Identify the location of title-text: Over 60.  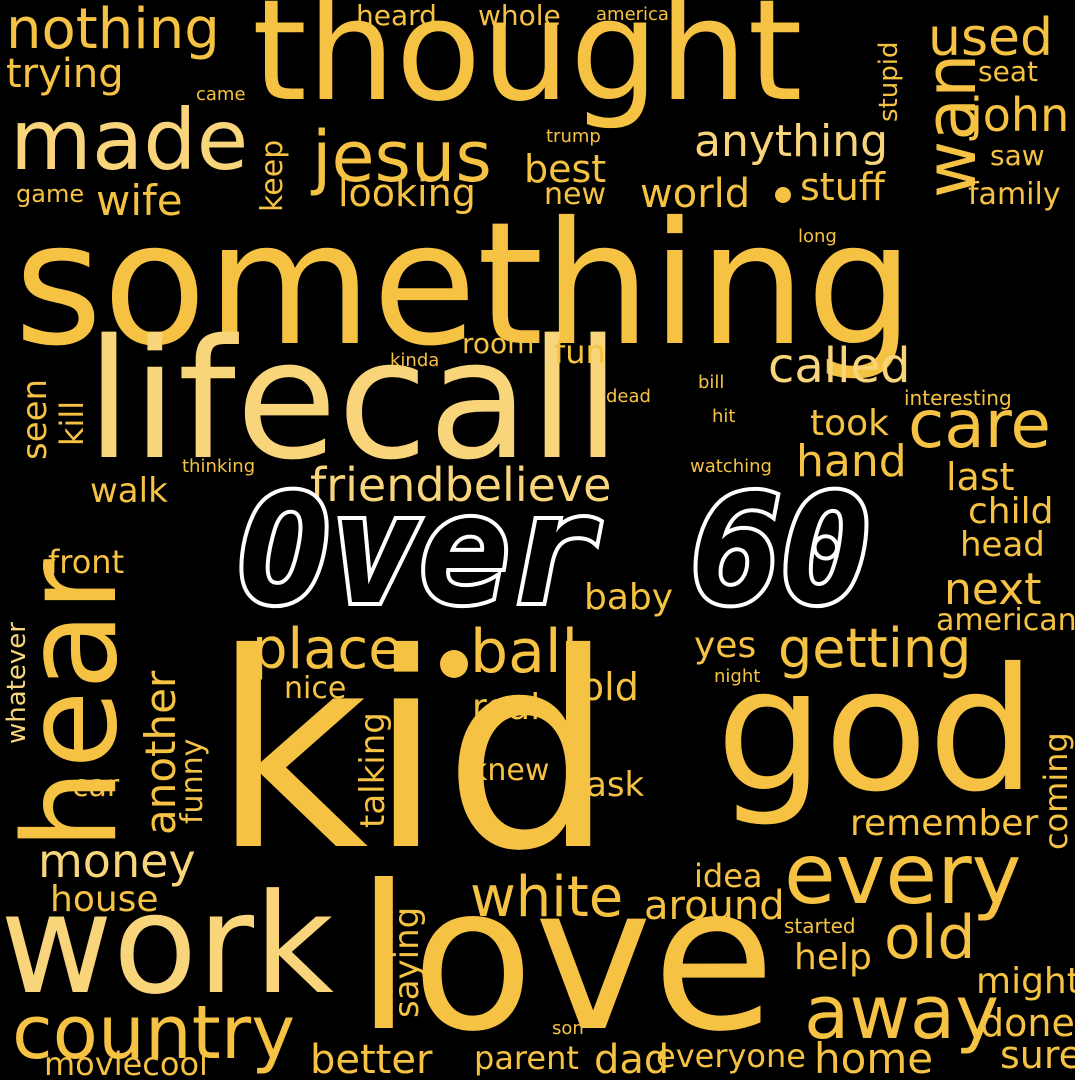
(555, 559).